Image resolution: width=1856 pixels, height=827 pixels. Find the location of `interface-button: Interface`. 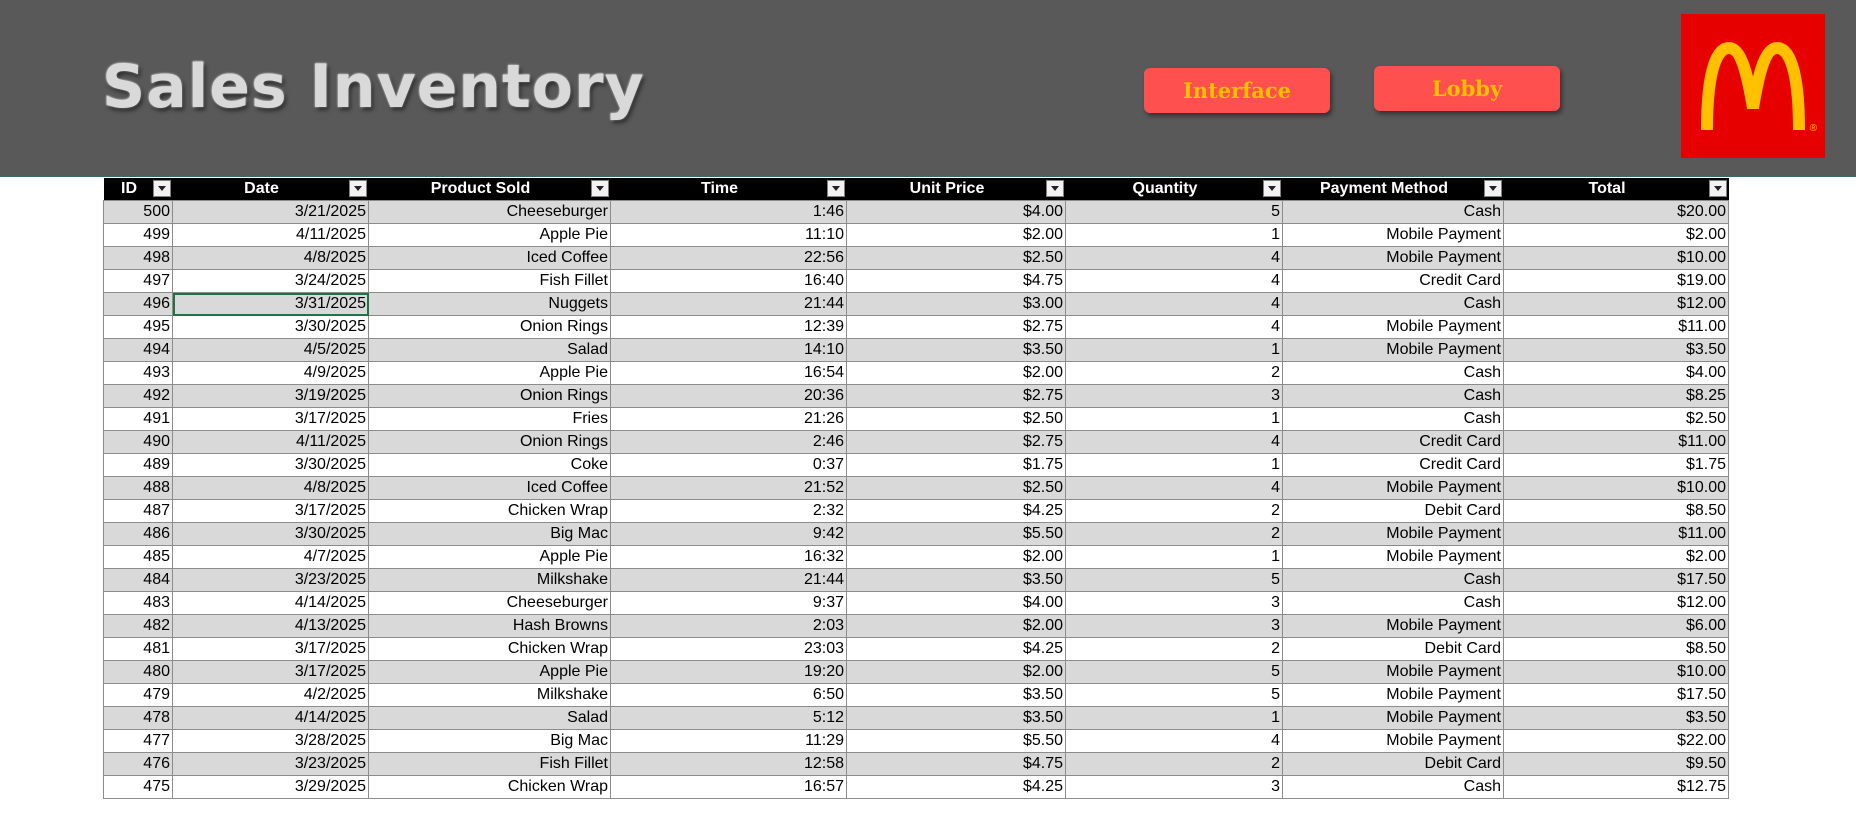

interface-button: Interface is located at coordinates (1237, 90).